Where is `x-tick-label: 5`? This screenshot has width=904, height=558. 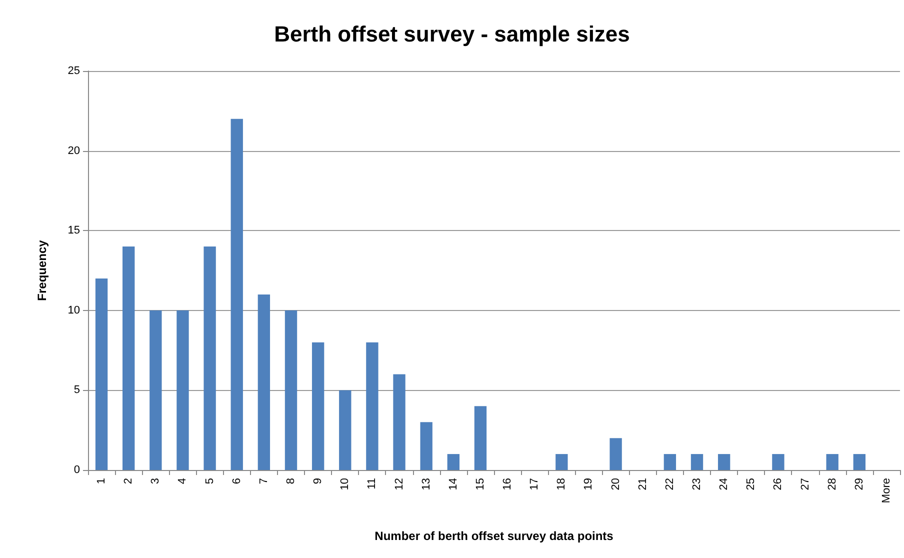
x-tick-label: 5 is located at coordinates (210, 481).